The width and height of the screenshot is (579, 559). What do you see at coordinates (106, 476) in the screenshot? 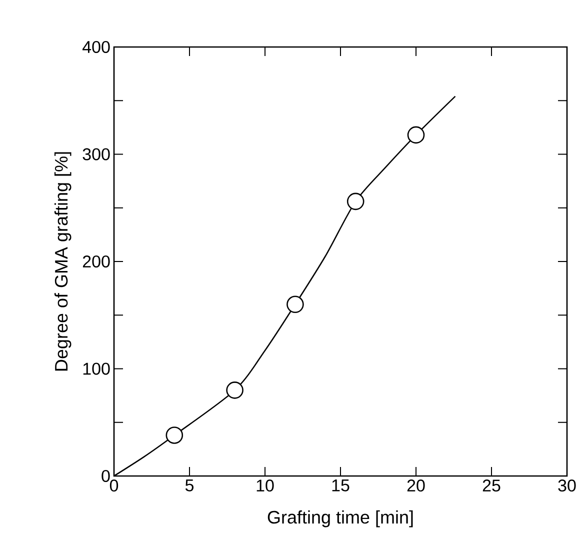
I see `y-tick-label: 0` at bounding box center [106, 476].